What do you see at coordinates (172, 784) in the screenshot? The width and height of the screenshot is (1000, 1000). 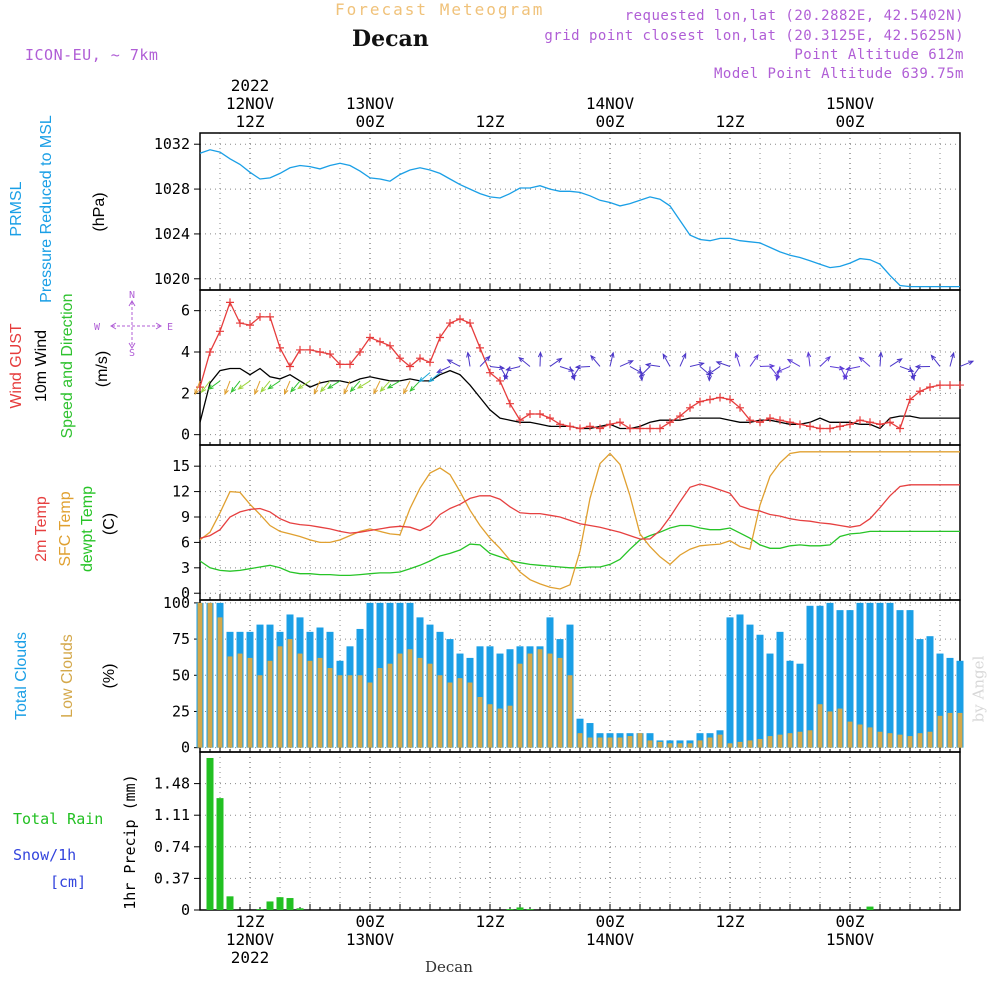 I see `y-tick-label: 1.48` at bounding box center [172, 784].